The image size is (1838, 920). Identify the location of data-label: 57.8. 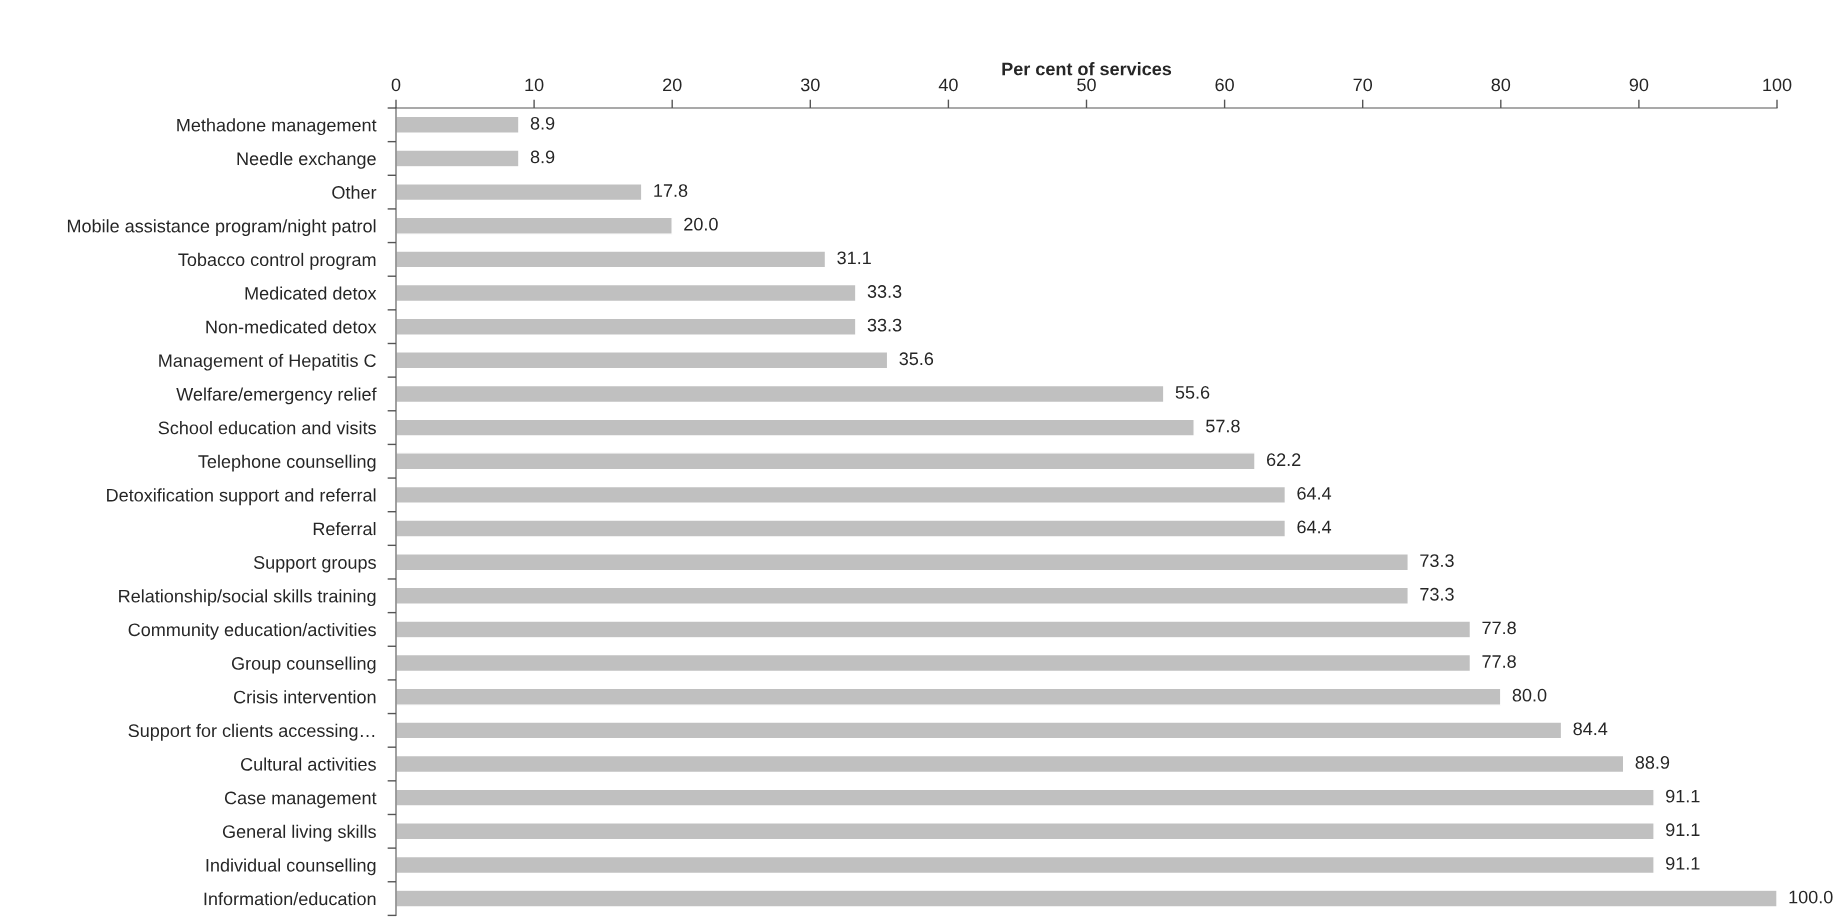
(1223, 426).